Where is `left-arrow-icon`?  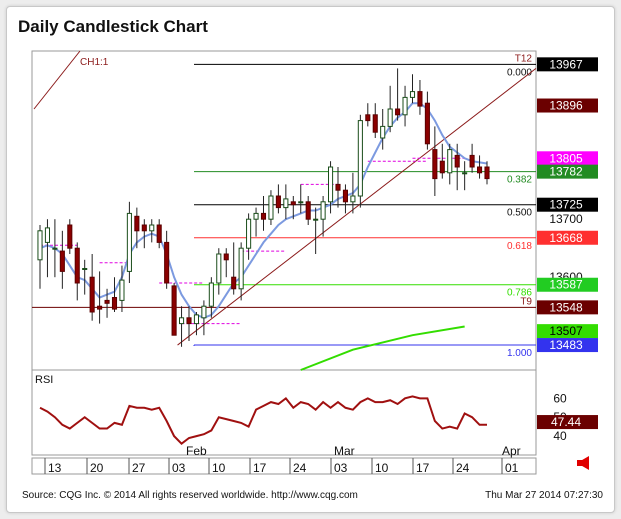 left-arrow-icon is located at coordinates (583, 463).